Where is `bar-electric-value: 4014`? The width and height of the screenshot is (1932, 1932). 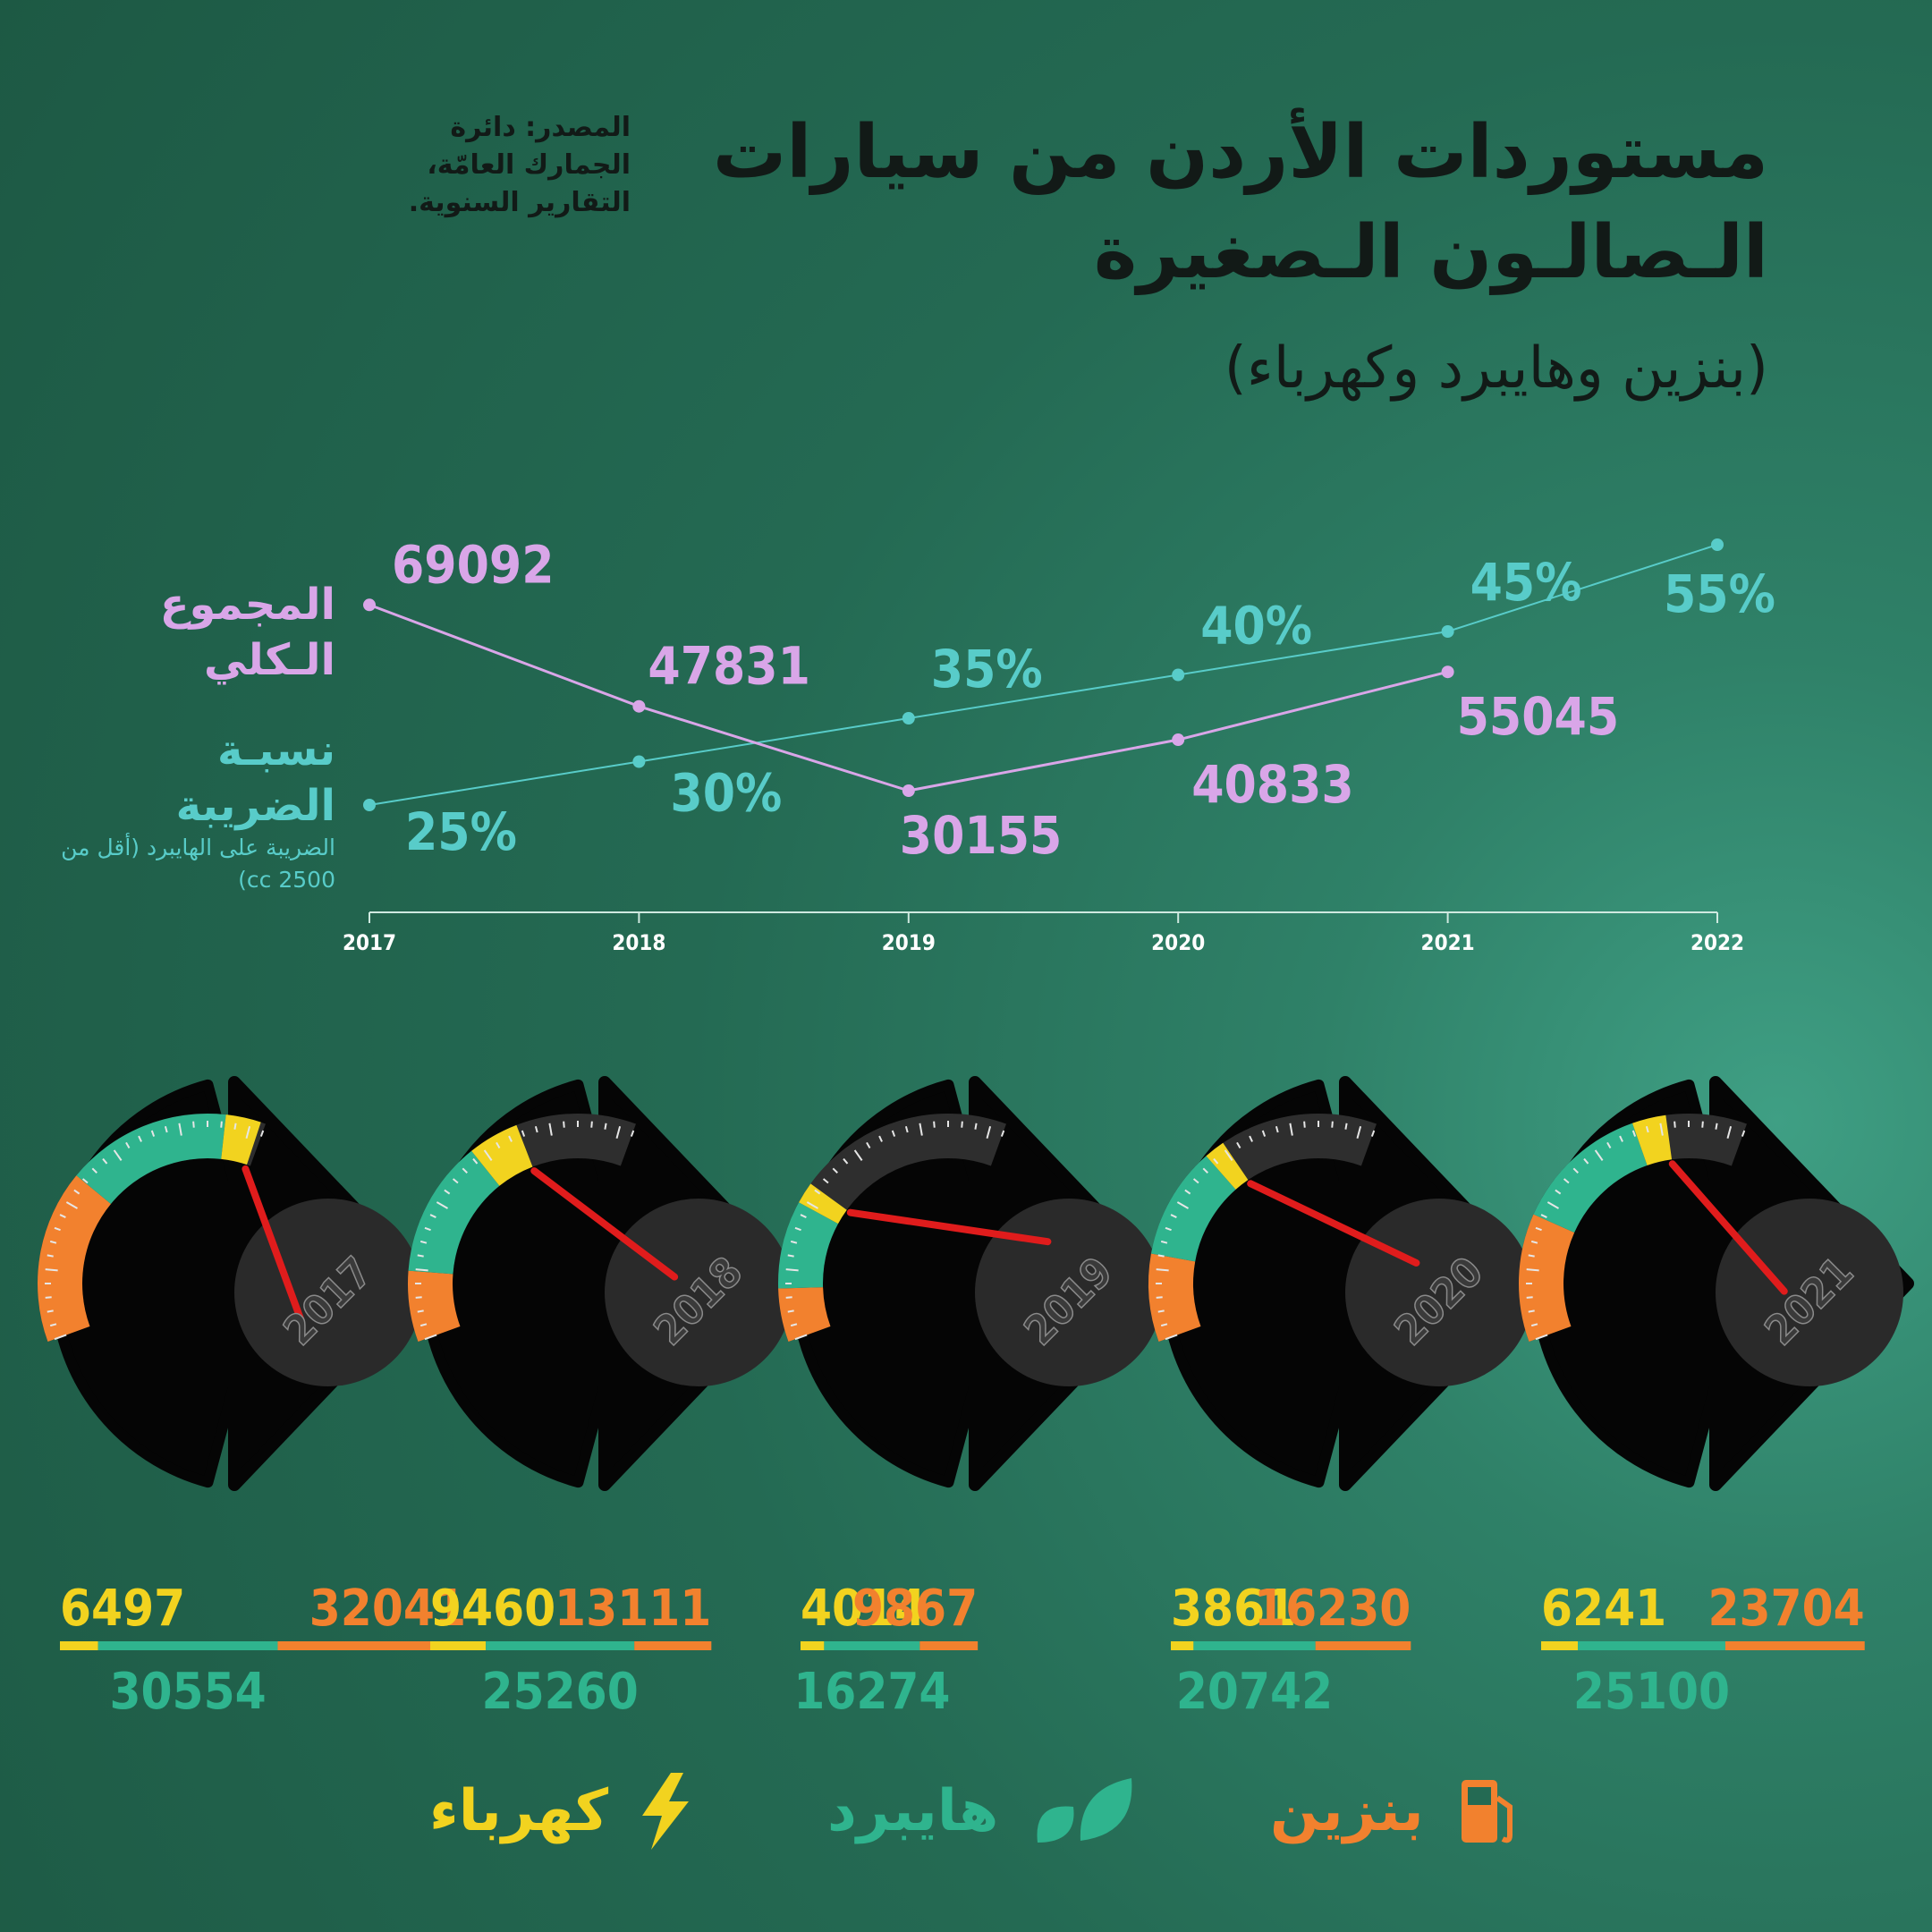
bar-electric-value: 4014 is located at coordinates (863, 1609).